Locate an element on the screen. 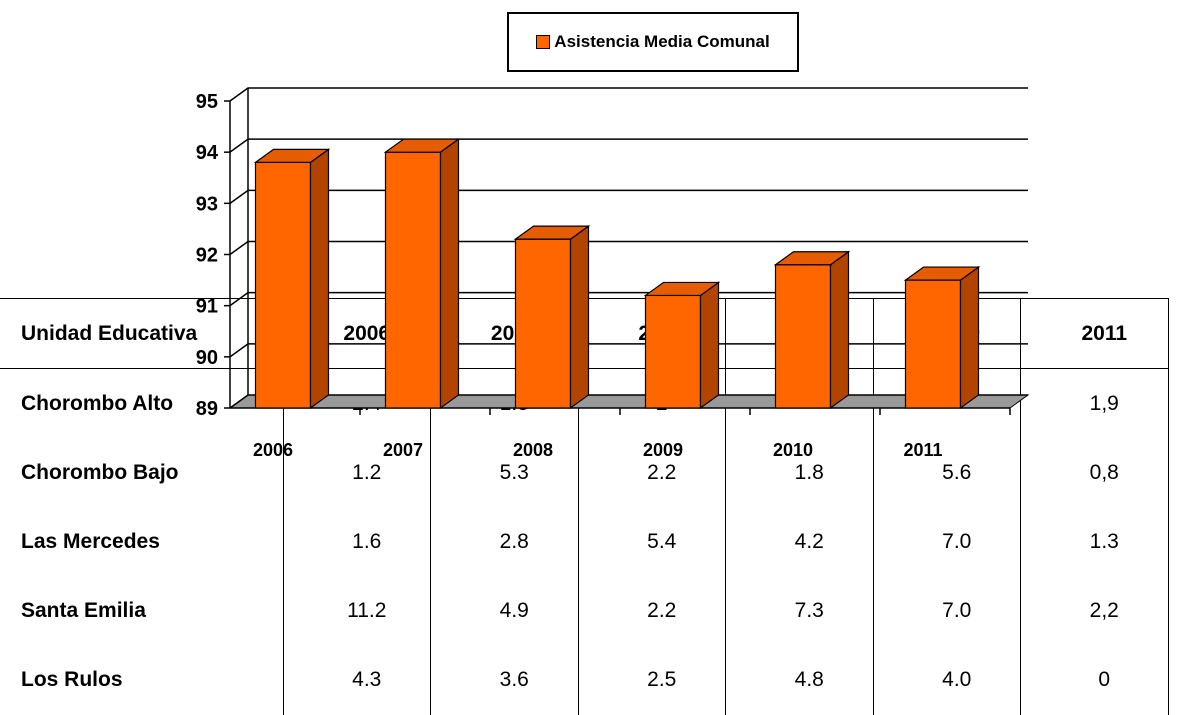  school-name-cell: Las Mercedes is located at coordinates (142, 542).